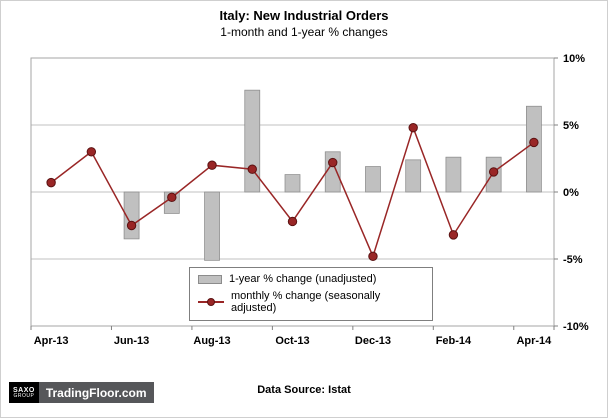 Image resolution: width=608 pixels, height=418 pixels. I want to click on x-tick-label-Dec-13: Dec-13, so click(373, 341).